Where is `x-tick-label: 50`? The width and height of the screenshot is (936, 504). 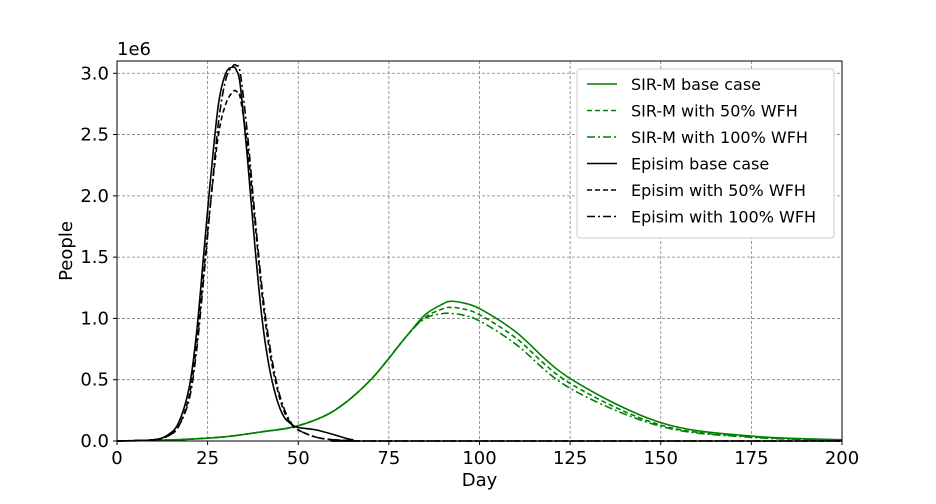 x-tick-label: 50 is located at coordinates (298, 458).